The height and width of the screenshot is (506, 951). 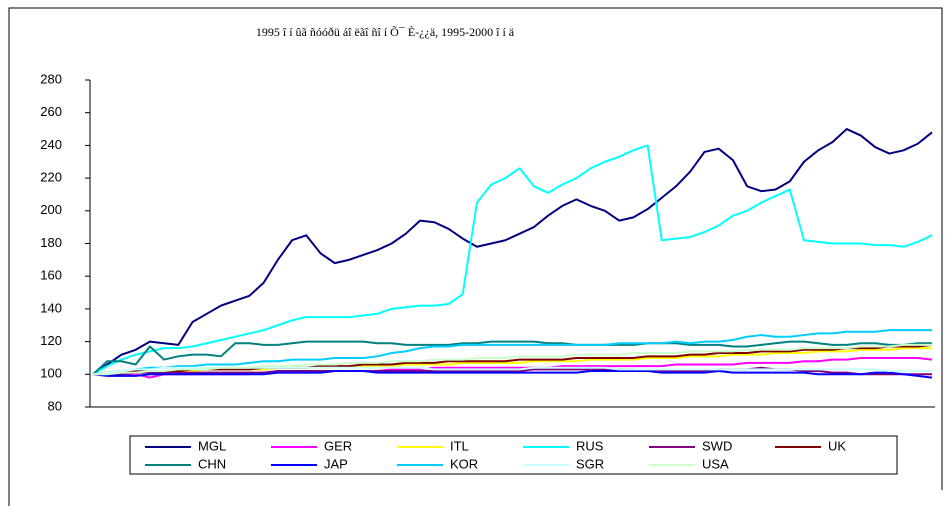 I want to click on legend, so click(x=513, y=455).